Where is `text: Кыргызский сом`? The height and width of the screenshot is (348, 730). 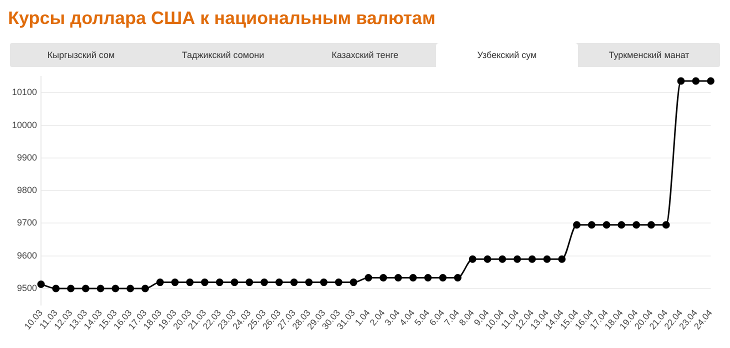
text: Кыргызский сом is located at coordinates (81, 55).